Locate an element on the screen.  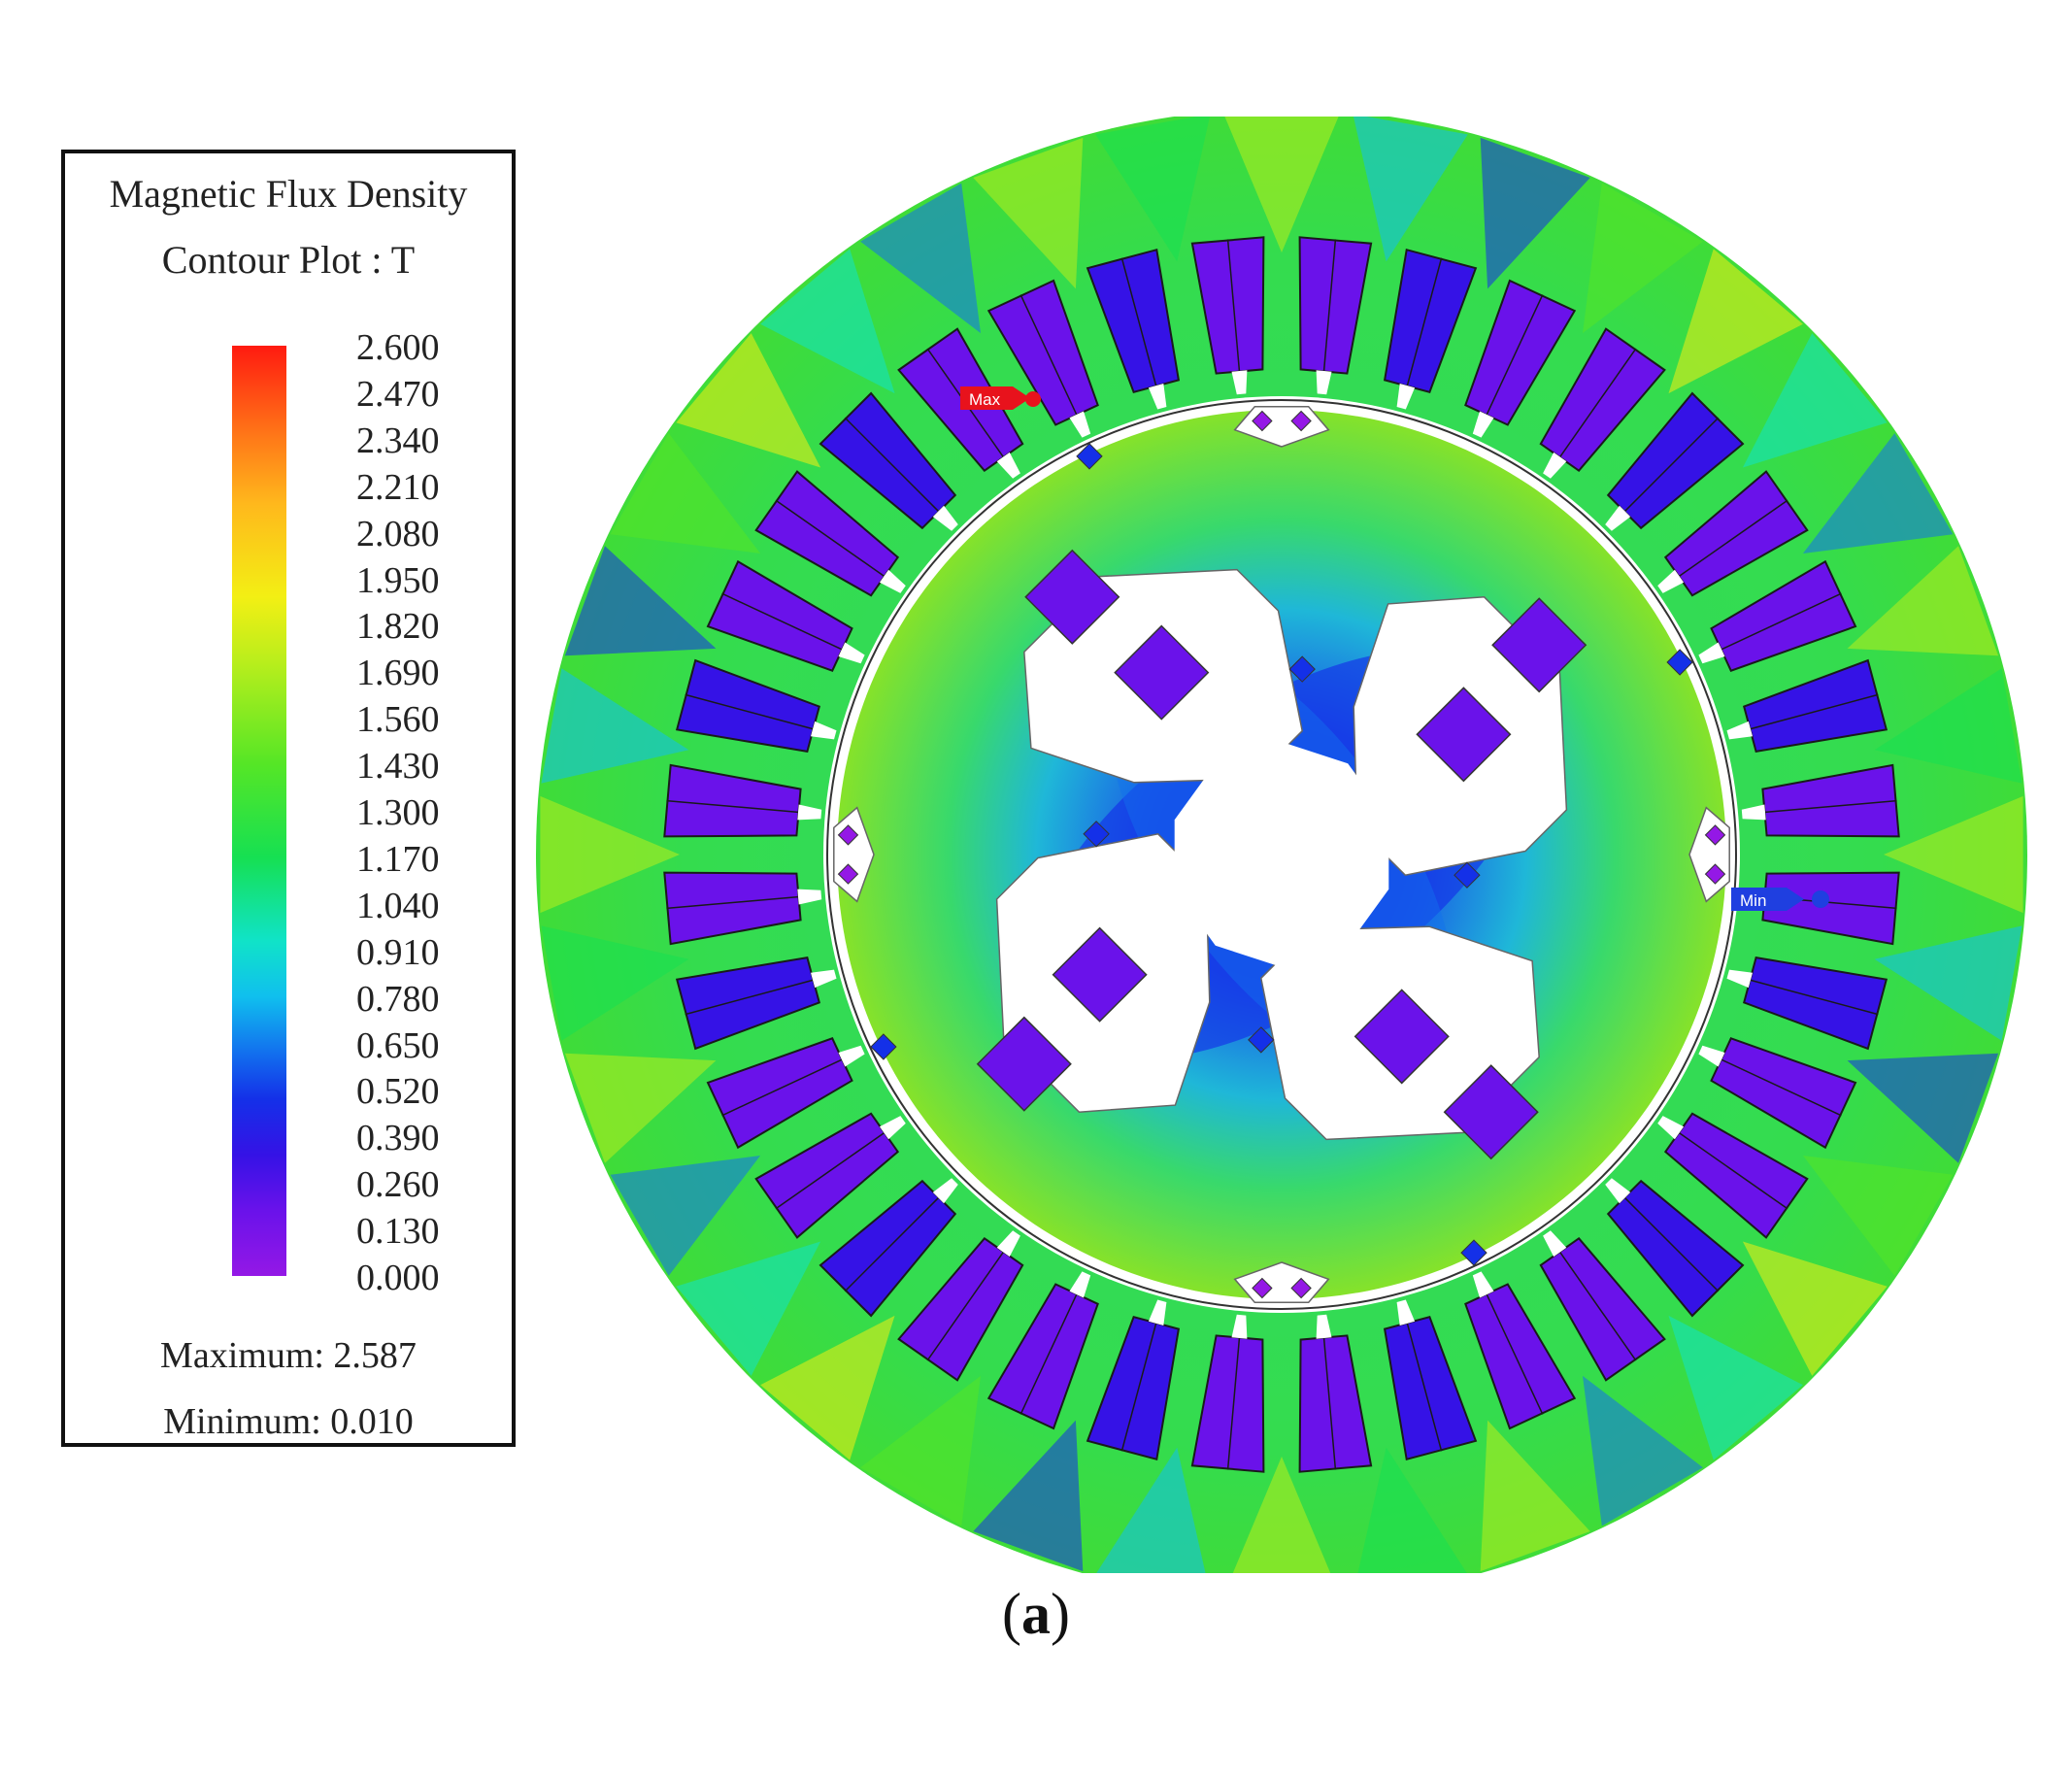
figure-label-open: ( is located at coordinates (1011, 1614).